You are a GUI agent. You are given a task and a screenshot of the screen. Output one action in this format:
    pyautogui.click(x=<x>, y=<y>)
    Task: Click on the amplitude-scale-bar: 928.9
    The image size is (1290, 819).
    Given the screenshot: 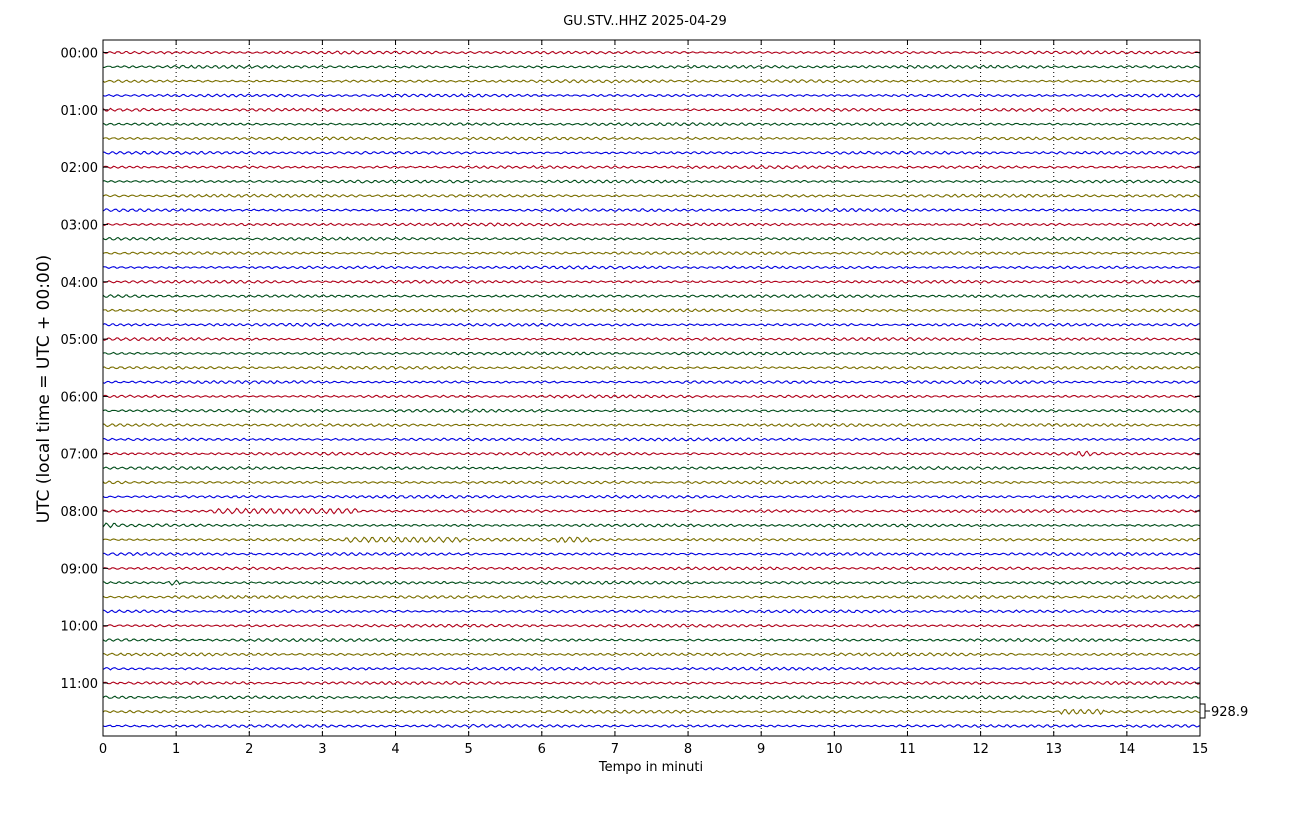 What is the action you would take?
    pyautogui.click(x=1224, y=711)
    